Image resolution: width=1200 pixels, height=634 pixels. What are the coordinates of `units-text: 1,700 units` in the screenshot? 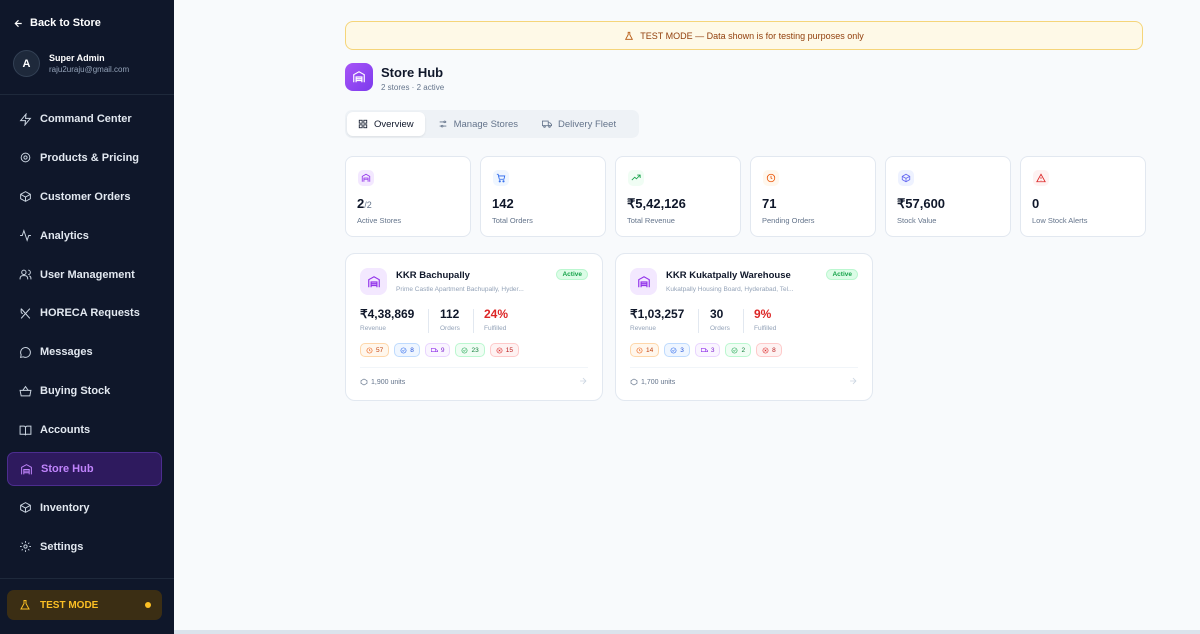 It's located at (658, 382).